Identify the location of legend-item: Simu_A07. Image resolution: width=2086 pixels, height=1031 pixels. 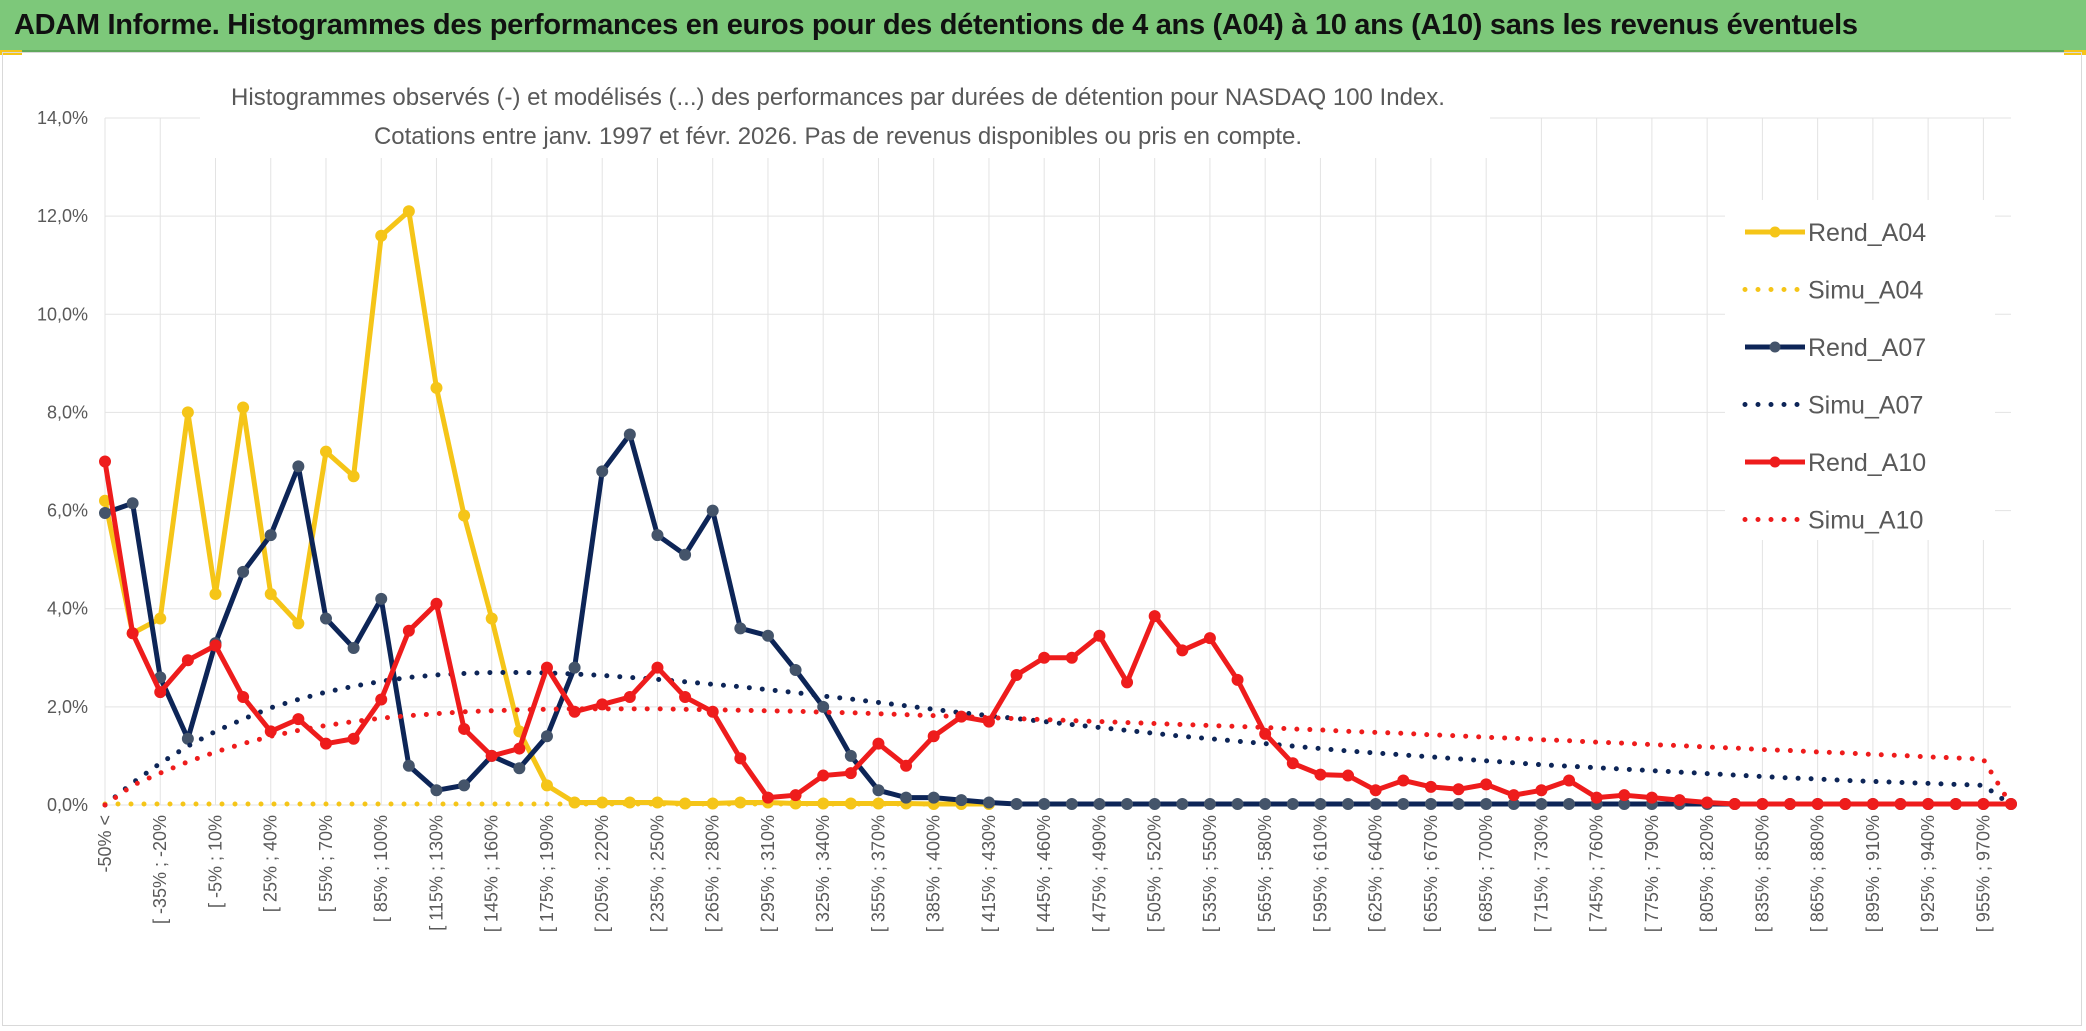
(1832, 406).